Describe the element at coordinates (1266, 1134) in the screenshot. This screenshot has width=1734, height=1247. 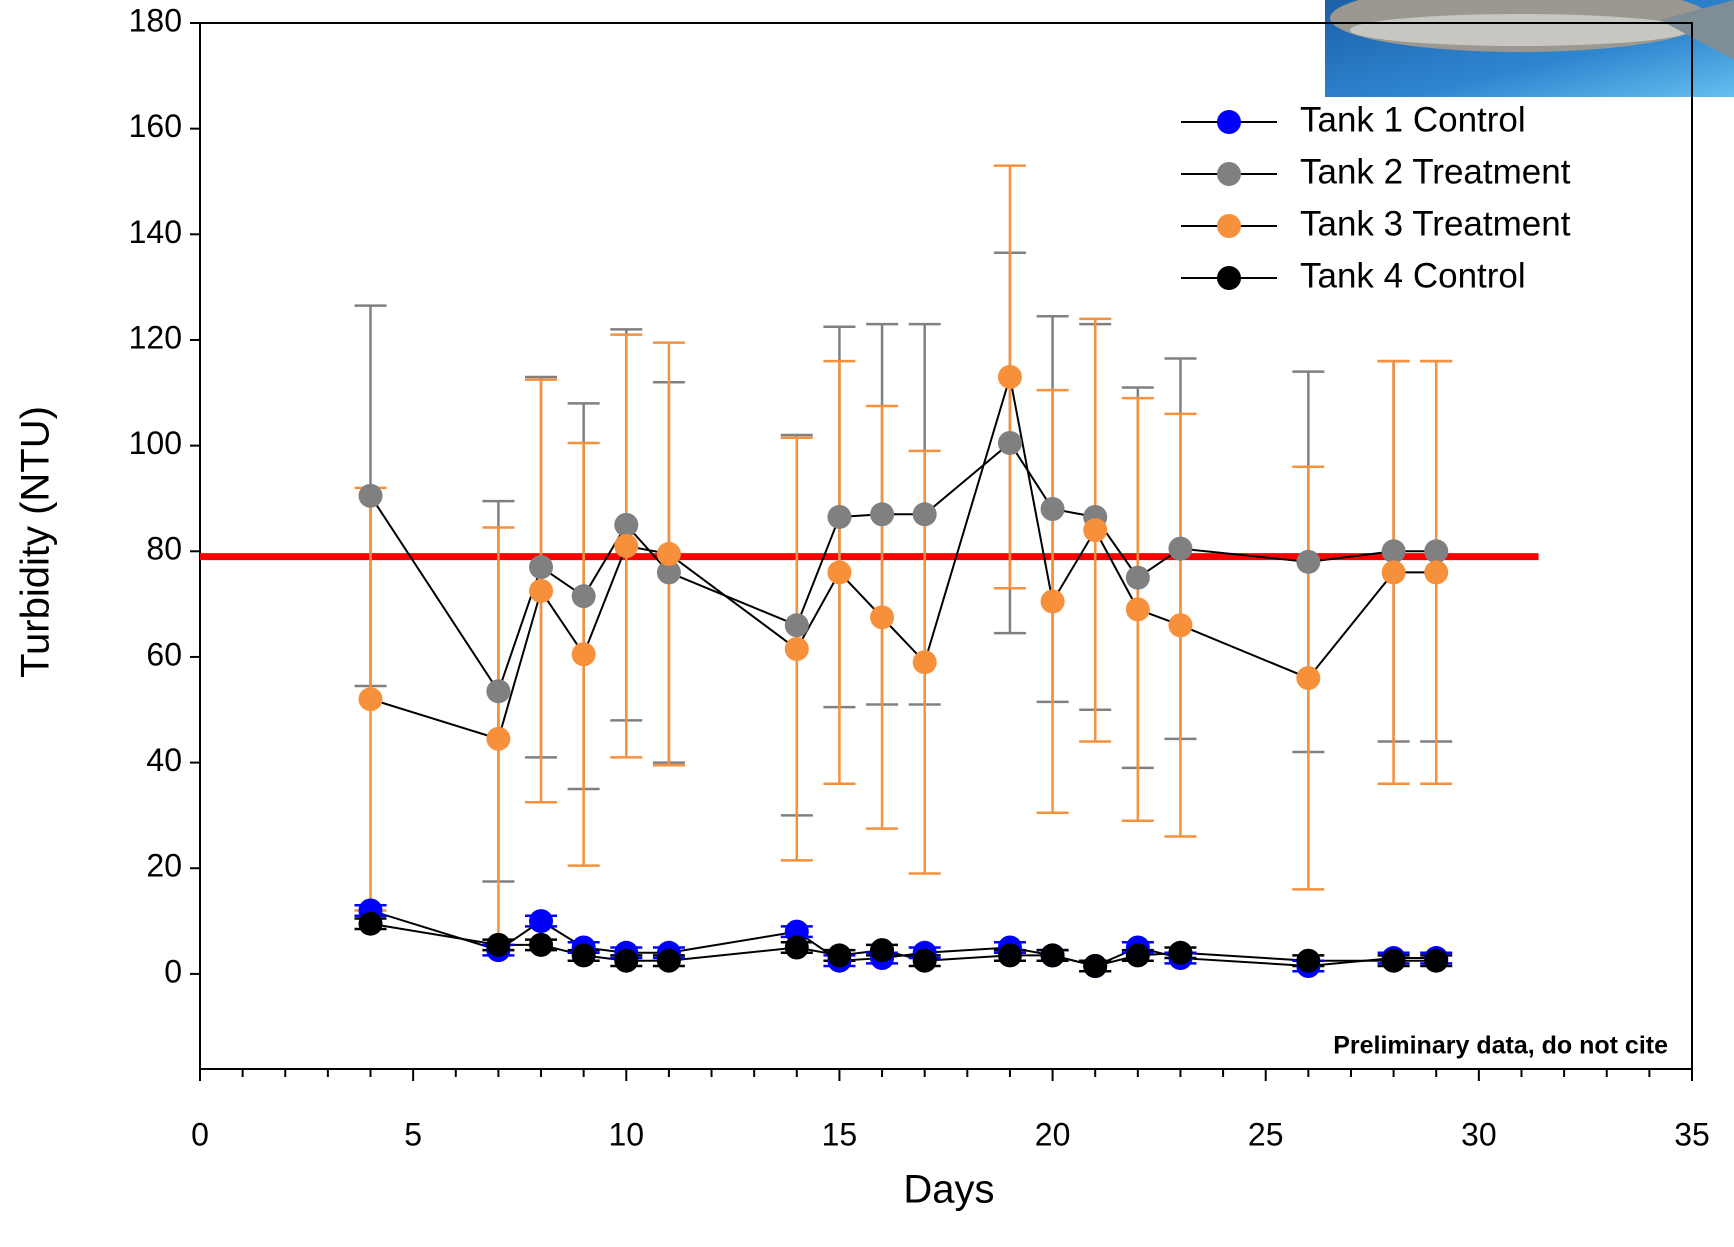
I see `x-tick-label: 25` at that location.